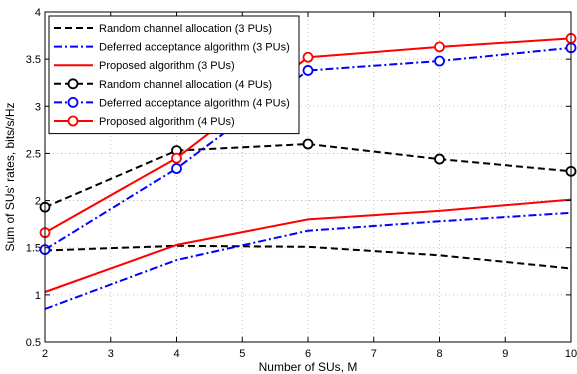 The image size is (577, 374). I want to click on legend-box, so click(174, 75).